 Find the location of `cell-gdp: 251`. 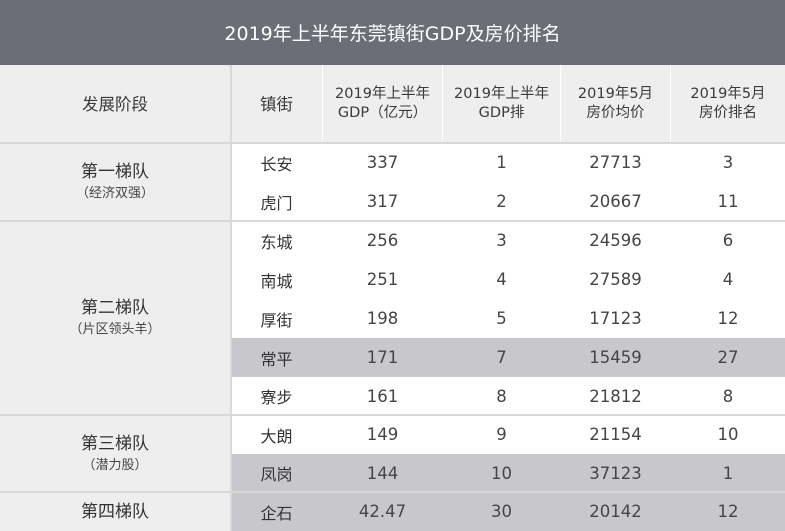

cell-gdp: 251 is located at coordinates (382, 279).